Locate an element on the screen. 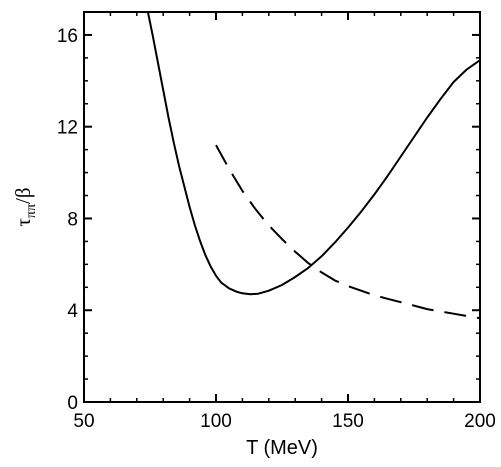  y-tick-label: 12 is located at coordinates (67, 128).